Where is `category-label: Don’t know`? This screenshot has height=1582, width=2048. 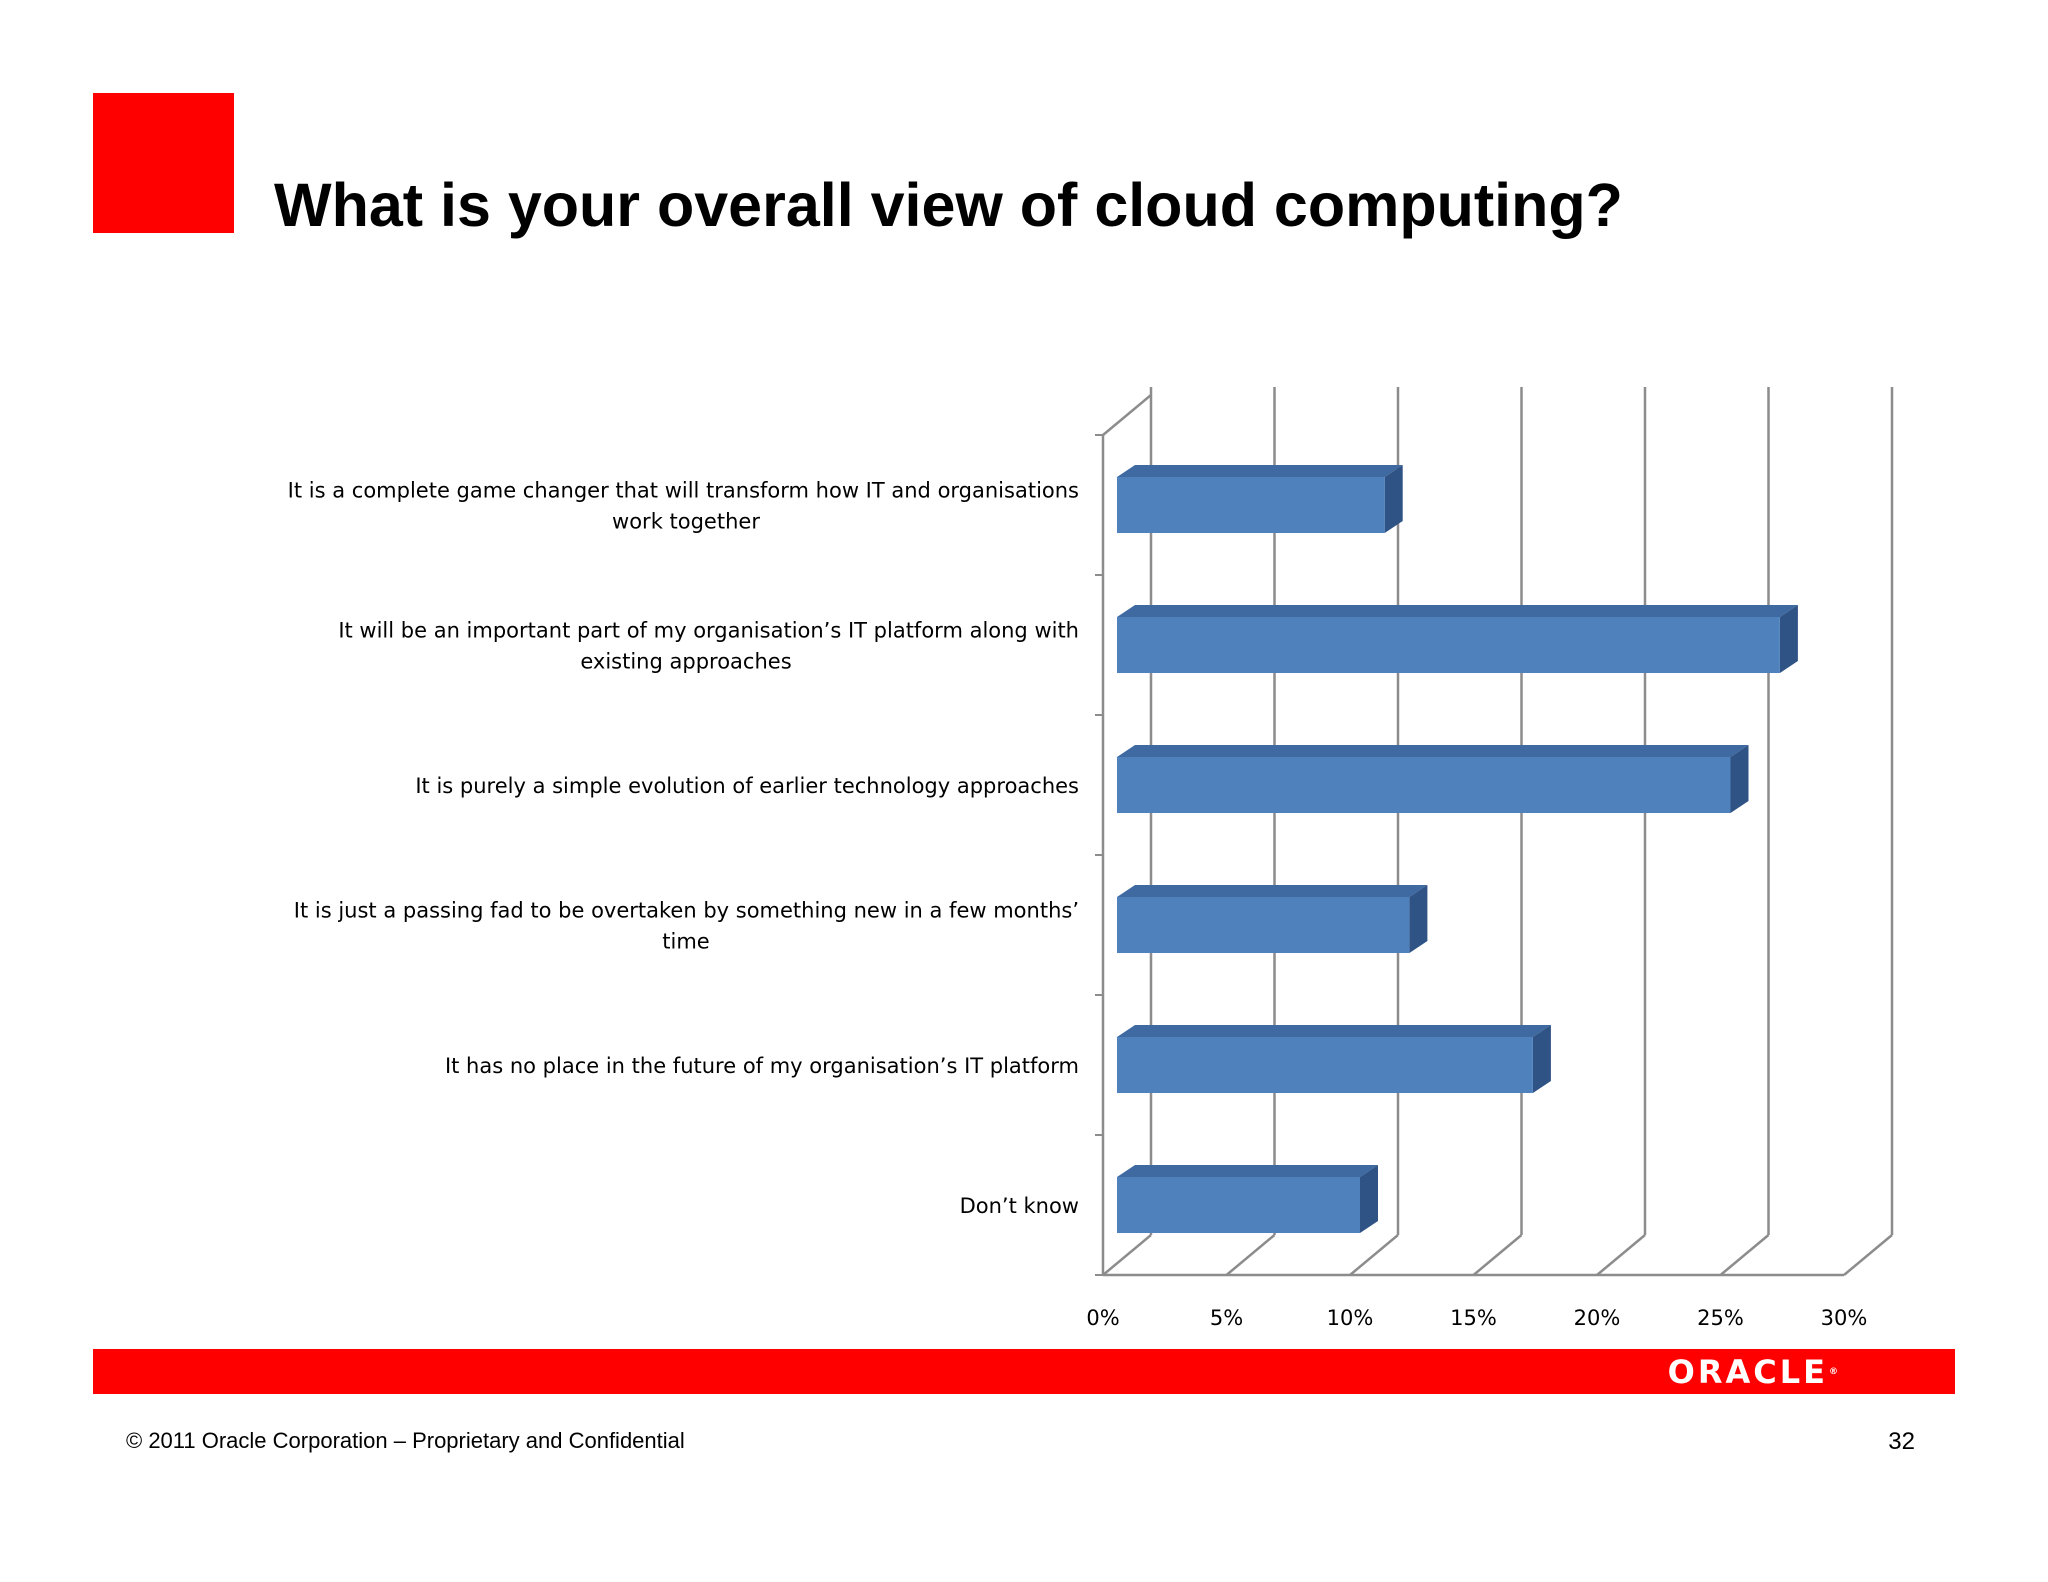 category-label: Don’t know is located at coordinates (1019, 1206).